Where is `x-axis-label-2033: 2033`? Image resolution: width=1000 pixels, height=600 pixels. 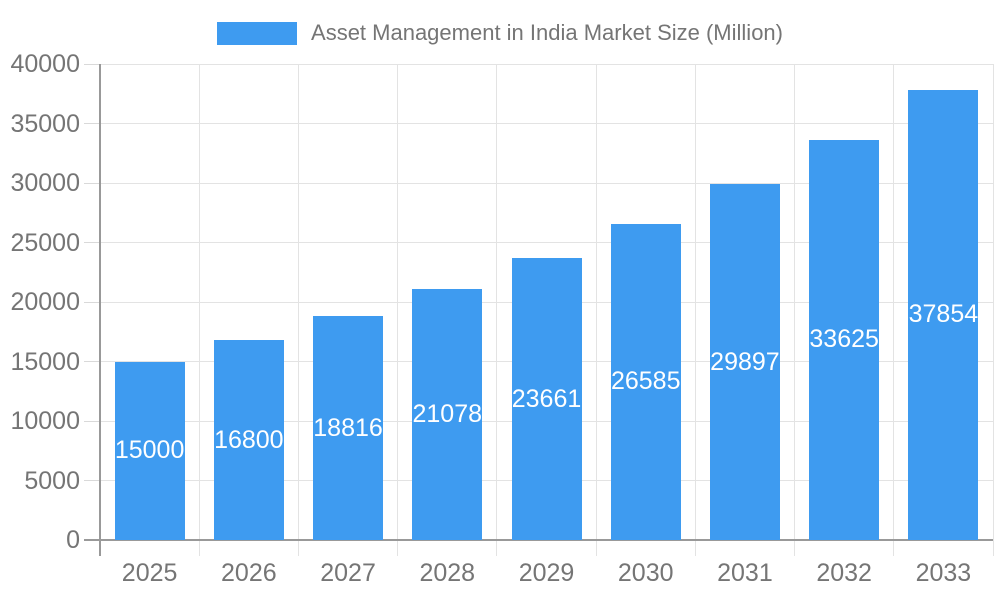
x-axis-label-2033: 2033 is located at coordinates (943, 573).